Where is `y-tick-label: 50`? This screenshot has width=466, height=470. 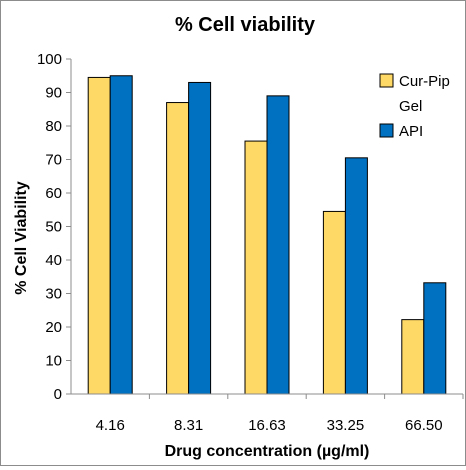 y-tick-label: 50 is located at coordinates (53, 227).